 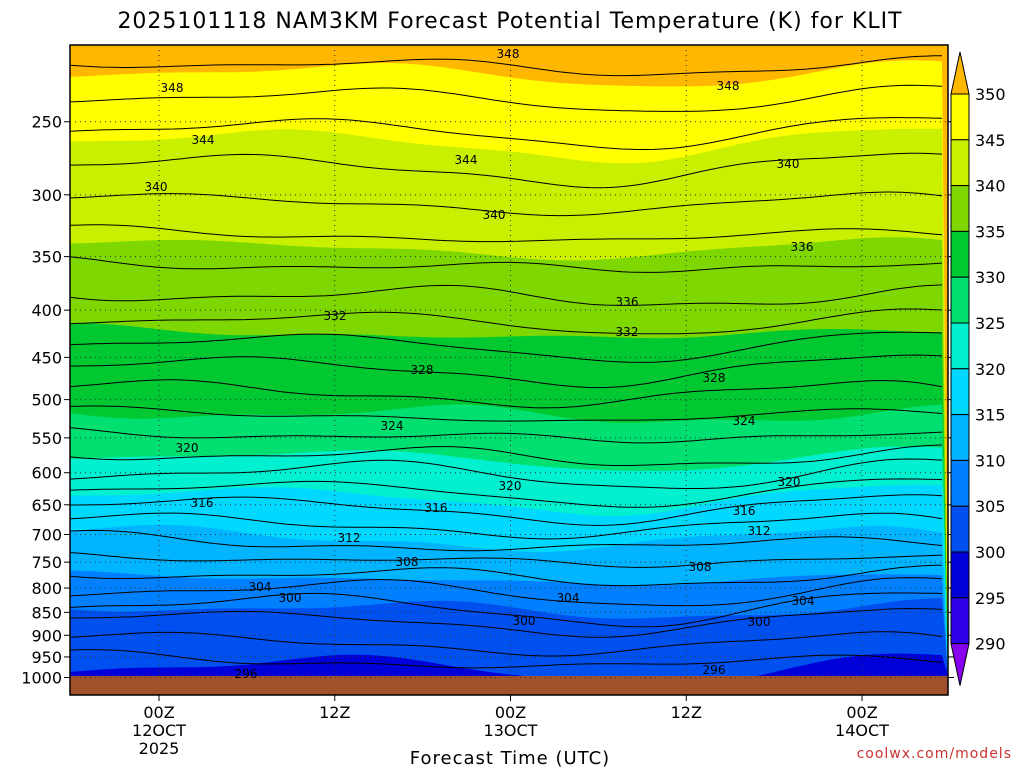 I want to click on colorbar-bottom-arrow, so click(x=960, y=664).